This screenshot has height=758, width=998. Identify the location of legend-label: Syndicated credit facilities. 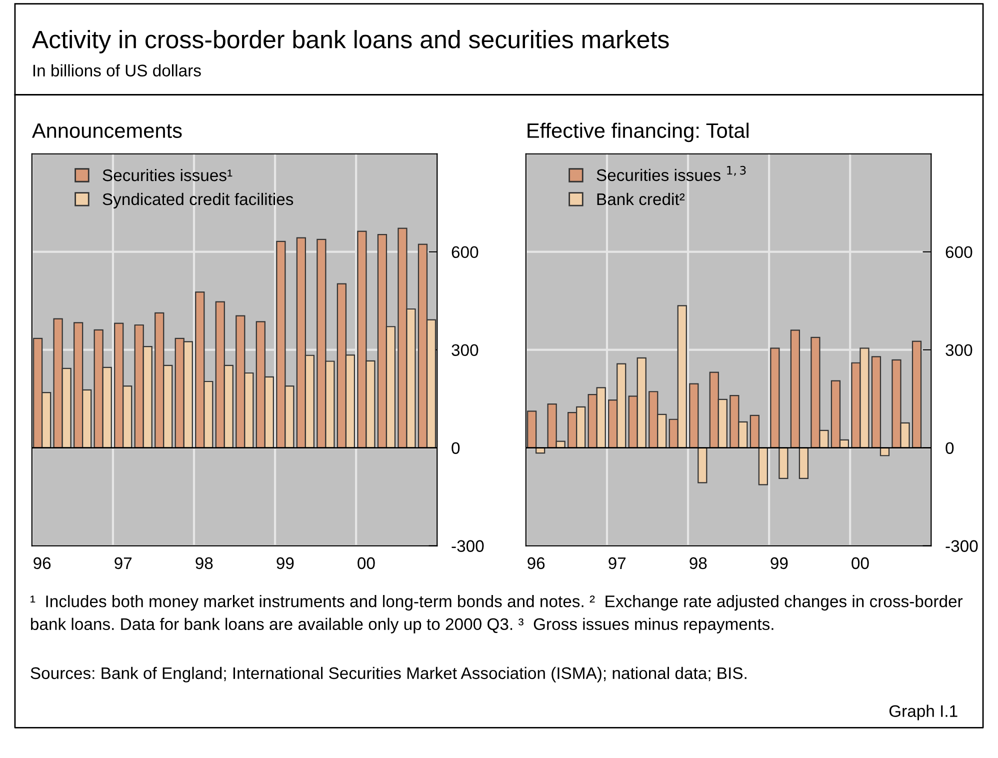
(198, 200).